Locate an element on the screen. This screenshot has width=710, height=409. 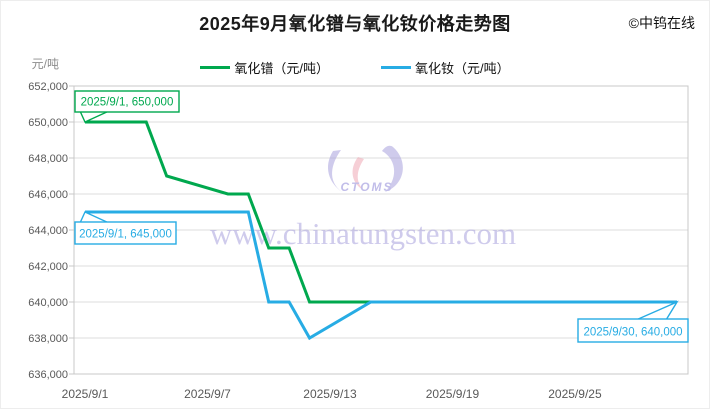
watermark-site-text: www.chinatungsten.com is located at coordinates (363, 233).